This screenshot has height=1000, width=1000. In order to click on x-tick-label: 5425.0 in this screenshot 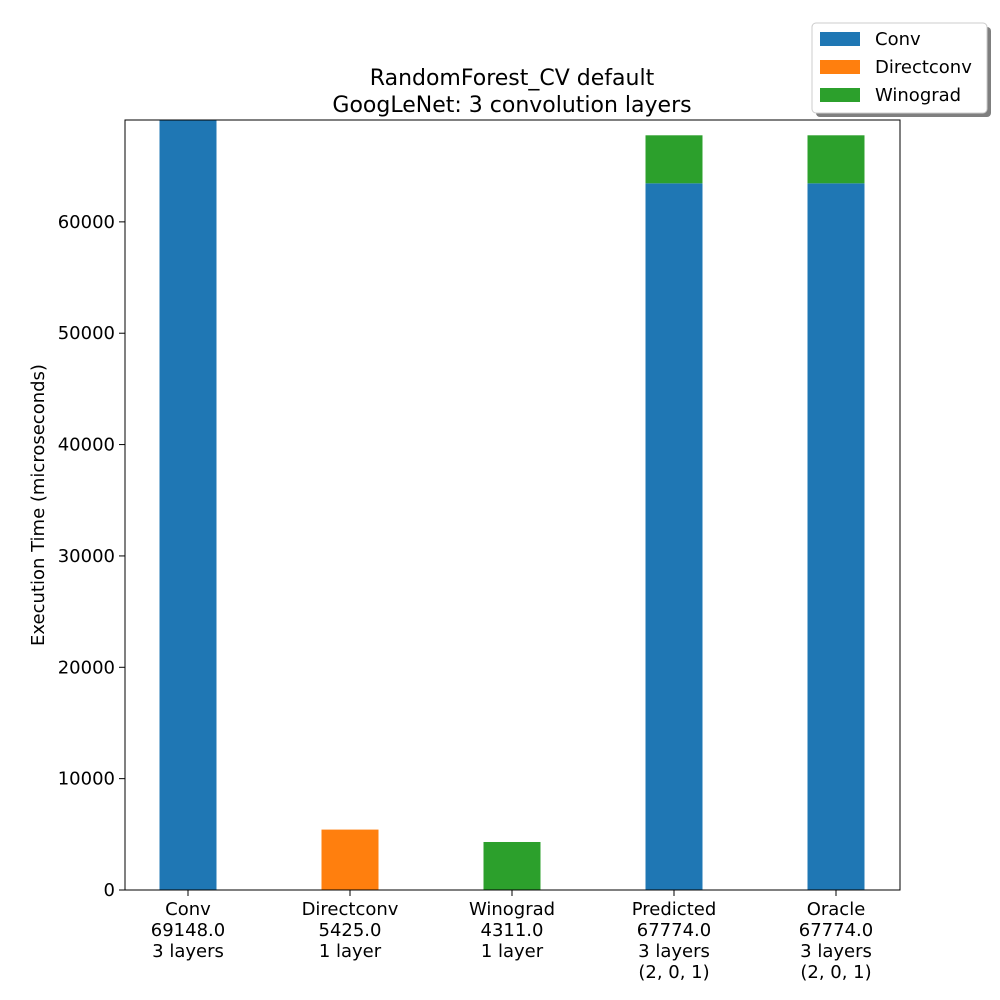, I will do `click(350, 930)`.